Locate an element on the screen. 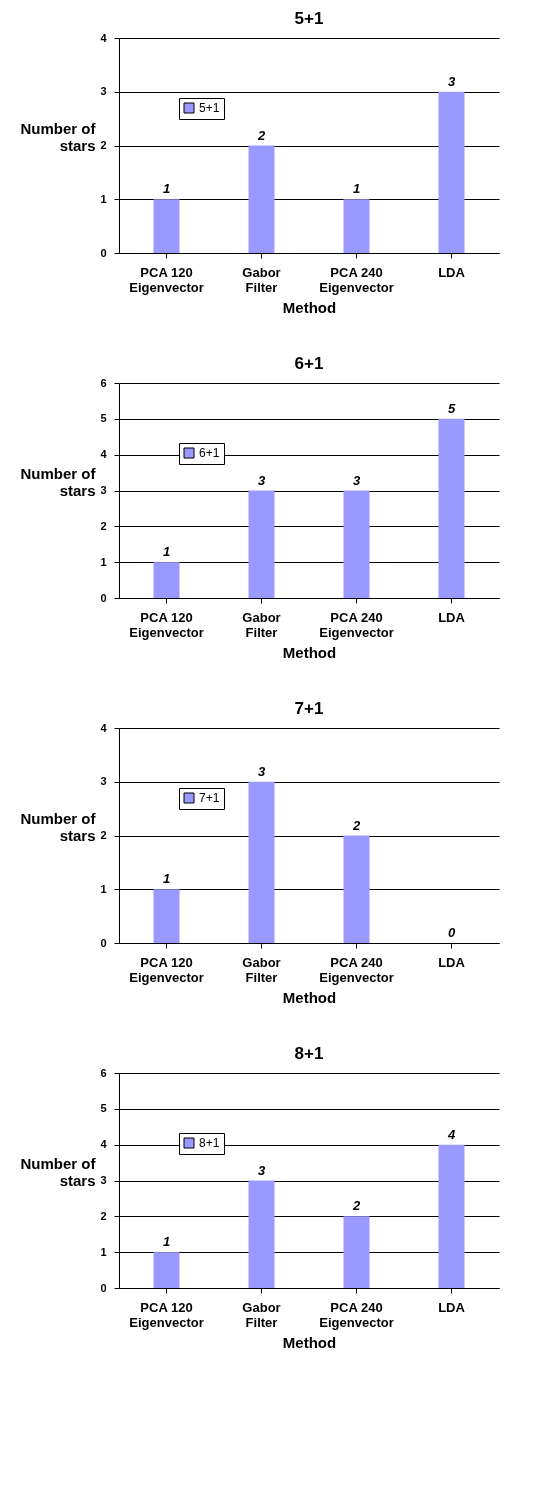  legend-label: 6+1 is located at coordinates (209, 453).